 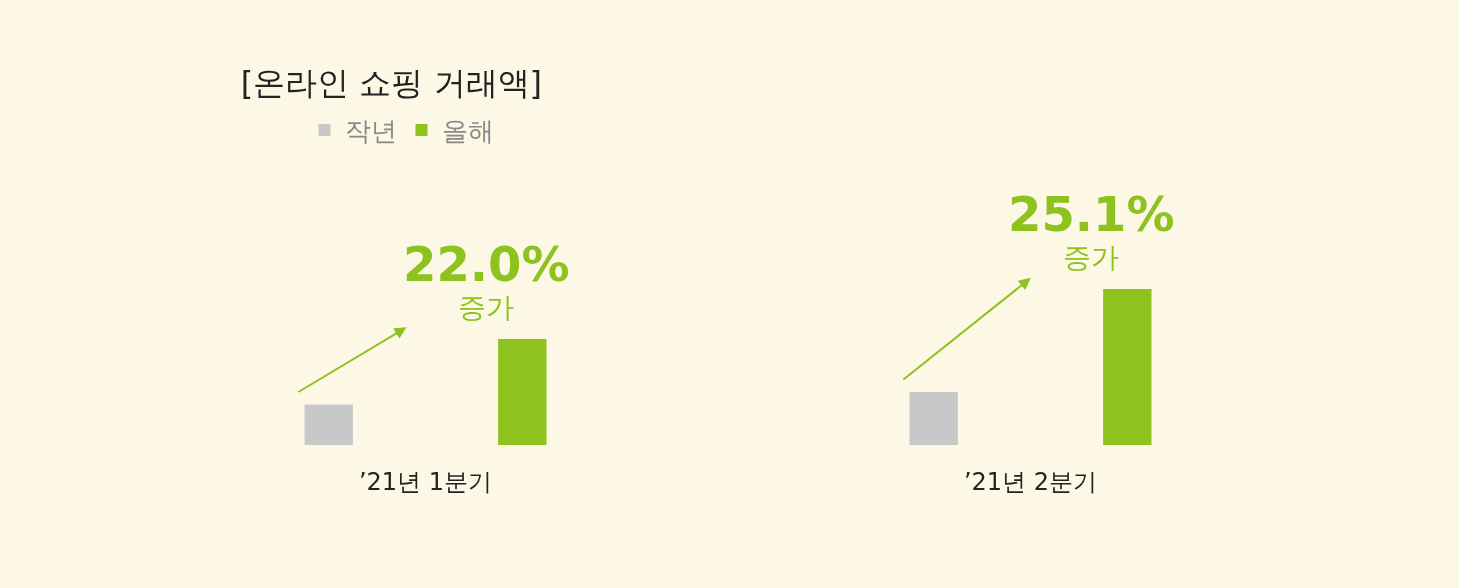 I want to click on chart-title: [온라인 쇼핑 거래액], so click(x=391, y=82).